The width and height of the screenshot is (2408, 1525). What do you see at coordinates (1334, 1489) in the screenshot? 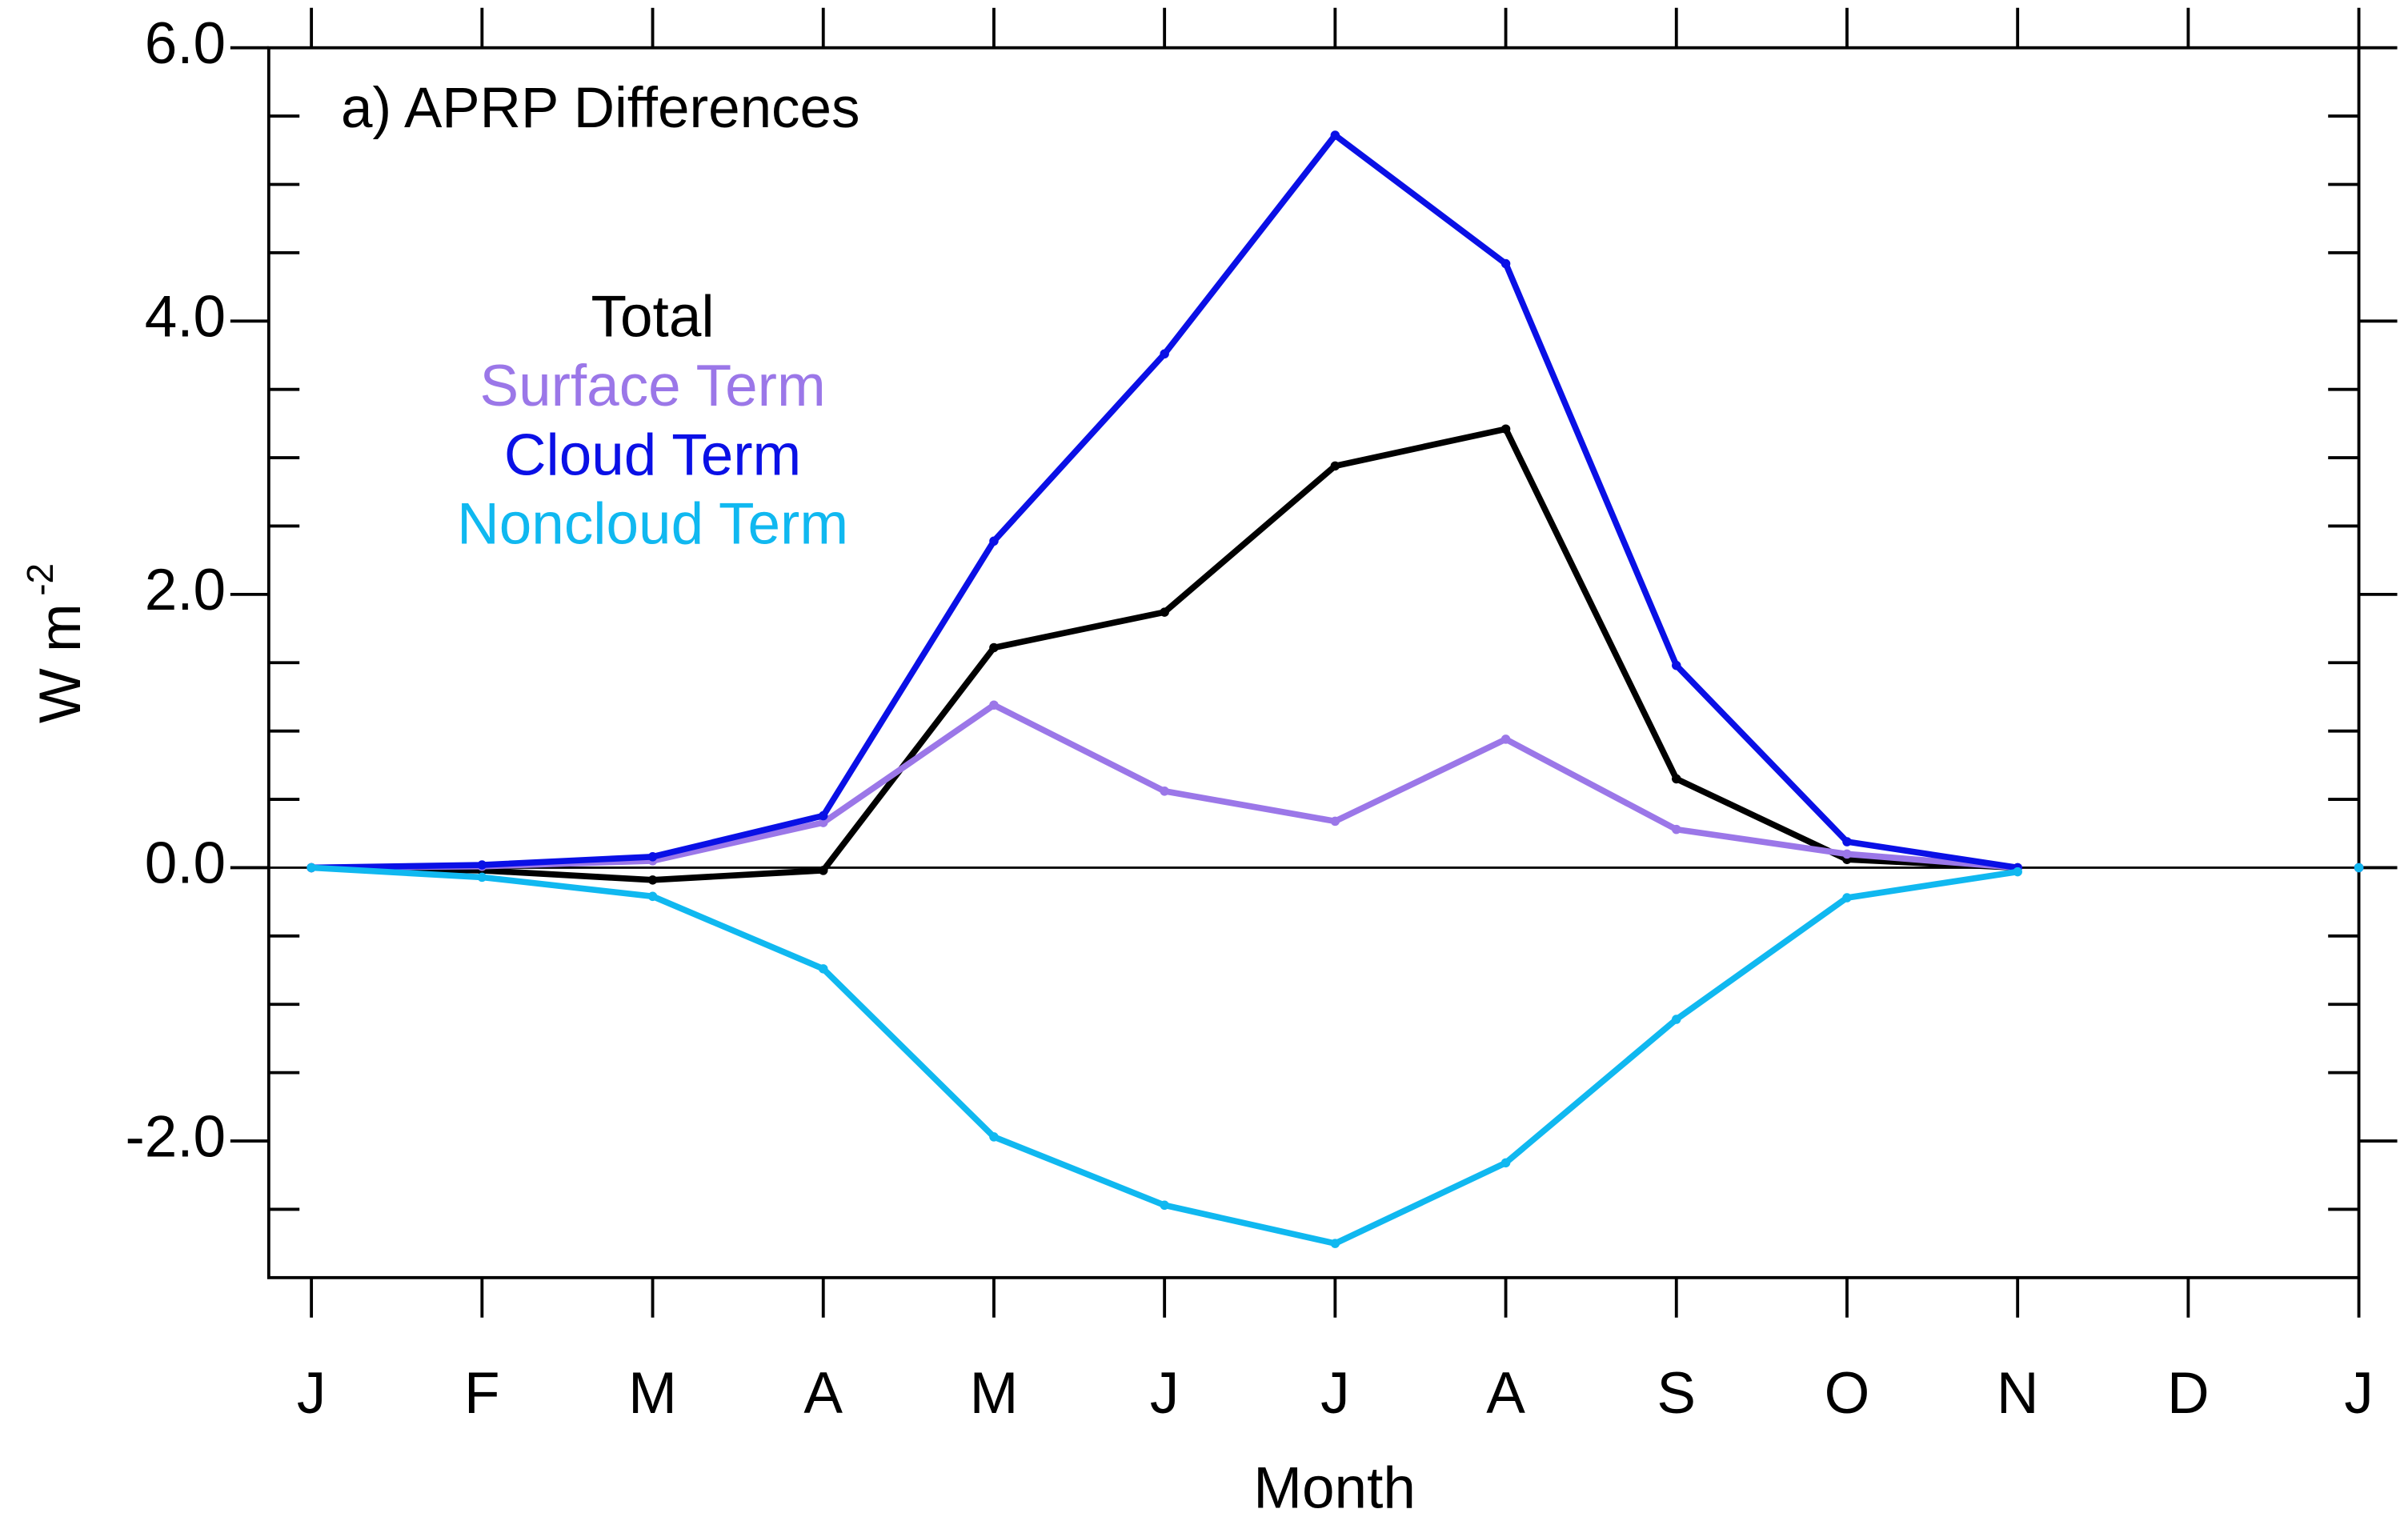
I see `x-axis-label: Month` at bounding box center [1334, 1489].